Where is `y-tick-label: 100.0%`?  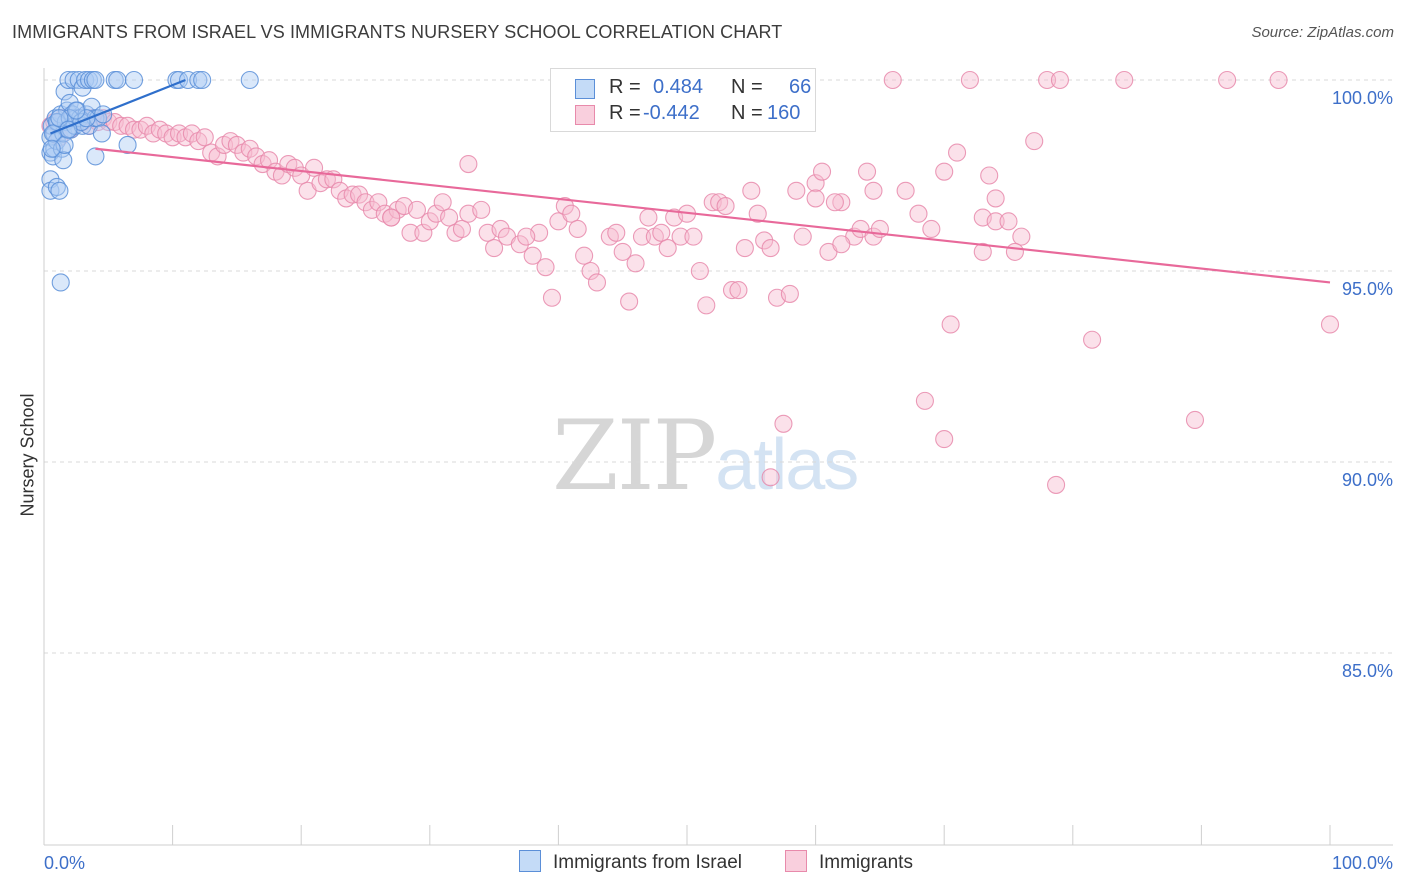 y-tick-label: 100.0% is located at coordinates (1362, 98).